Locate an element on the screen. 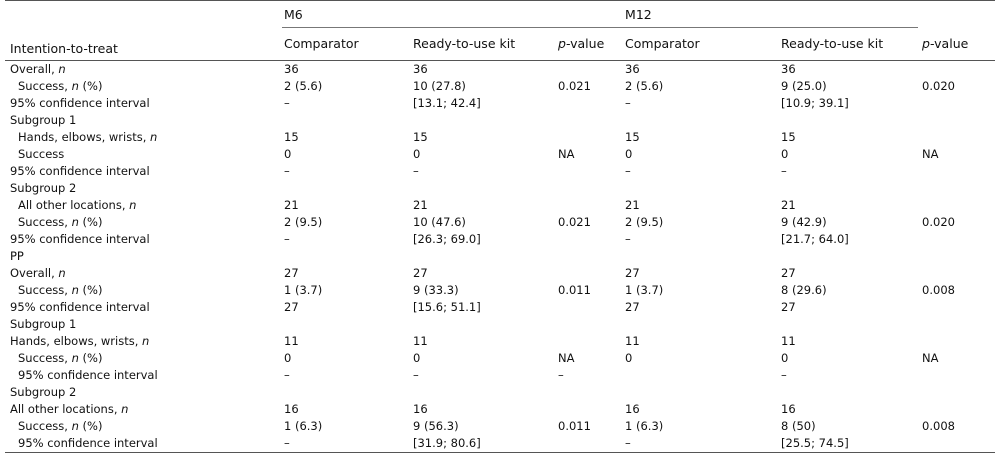 This screenshot has height=465, width=1000. table-row: 95% confidence interval – – – – is located at coordinates (500, 171).